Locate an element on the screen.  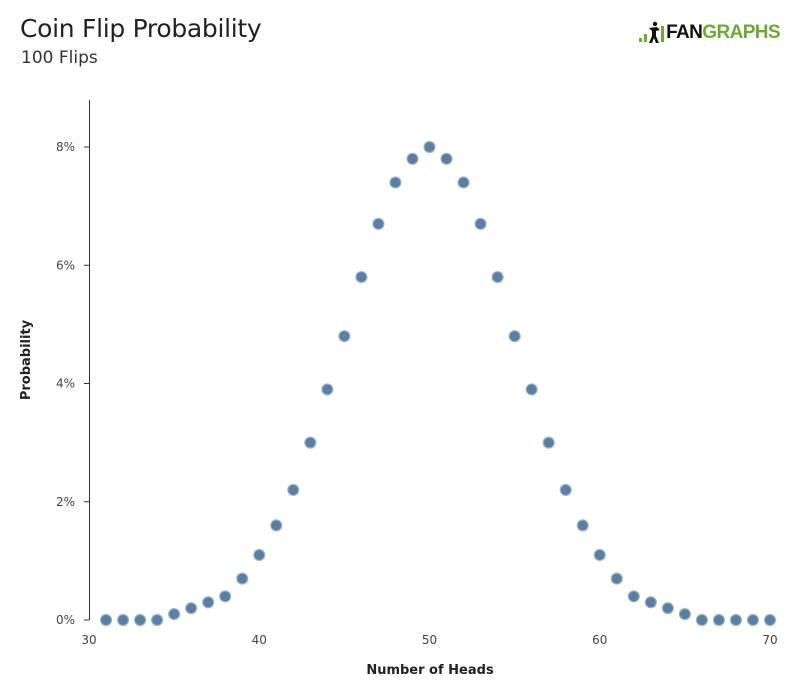
x-axis-ticks: 30 40 50 60 70 is located at coordinates (429, 640).